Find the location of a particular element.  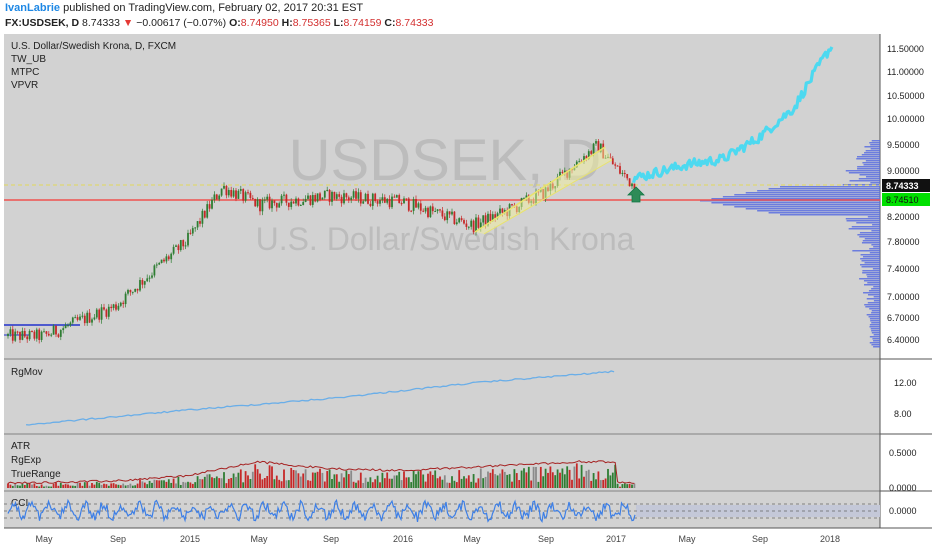

cci-line is located at coordinates (321, 511).